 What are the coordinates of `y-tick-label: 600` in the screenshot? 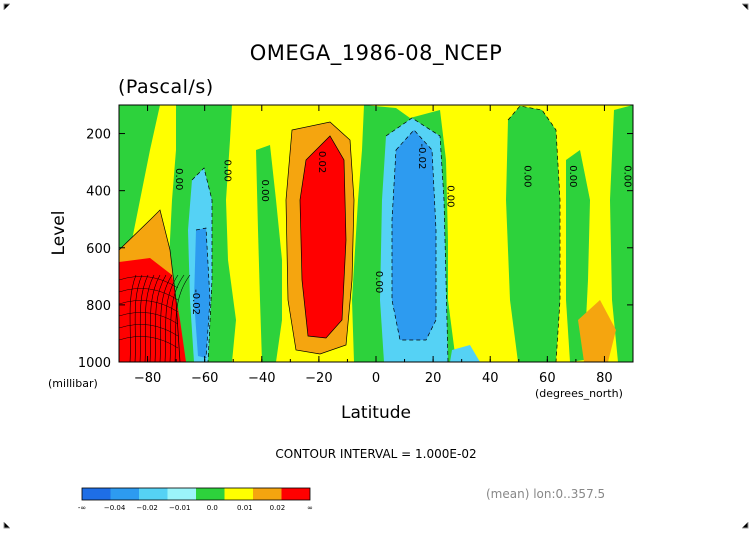 It's located at (98, 249).